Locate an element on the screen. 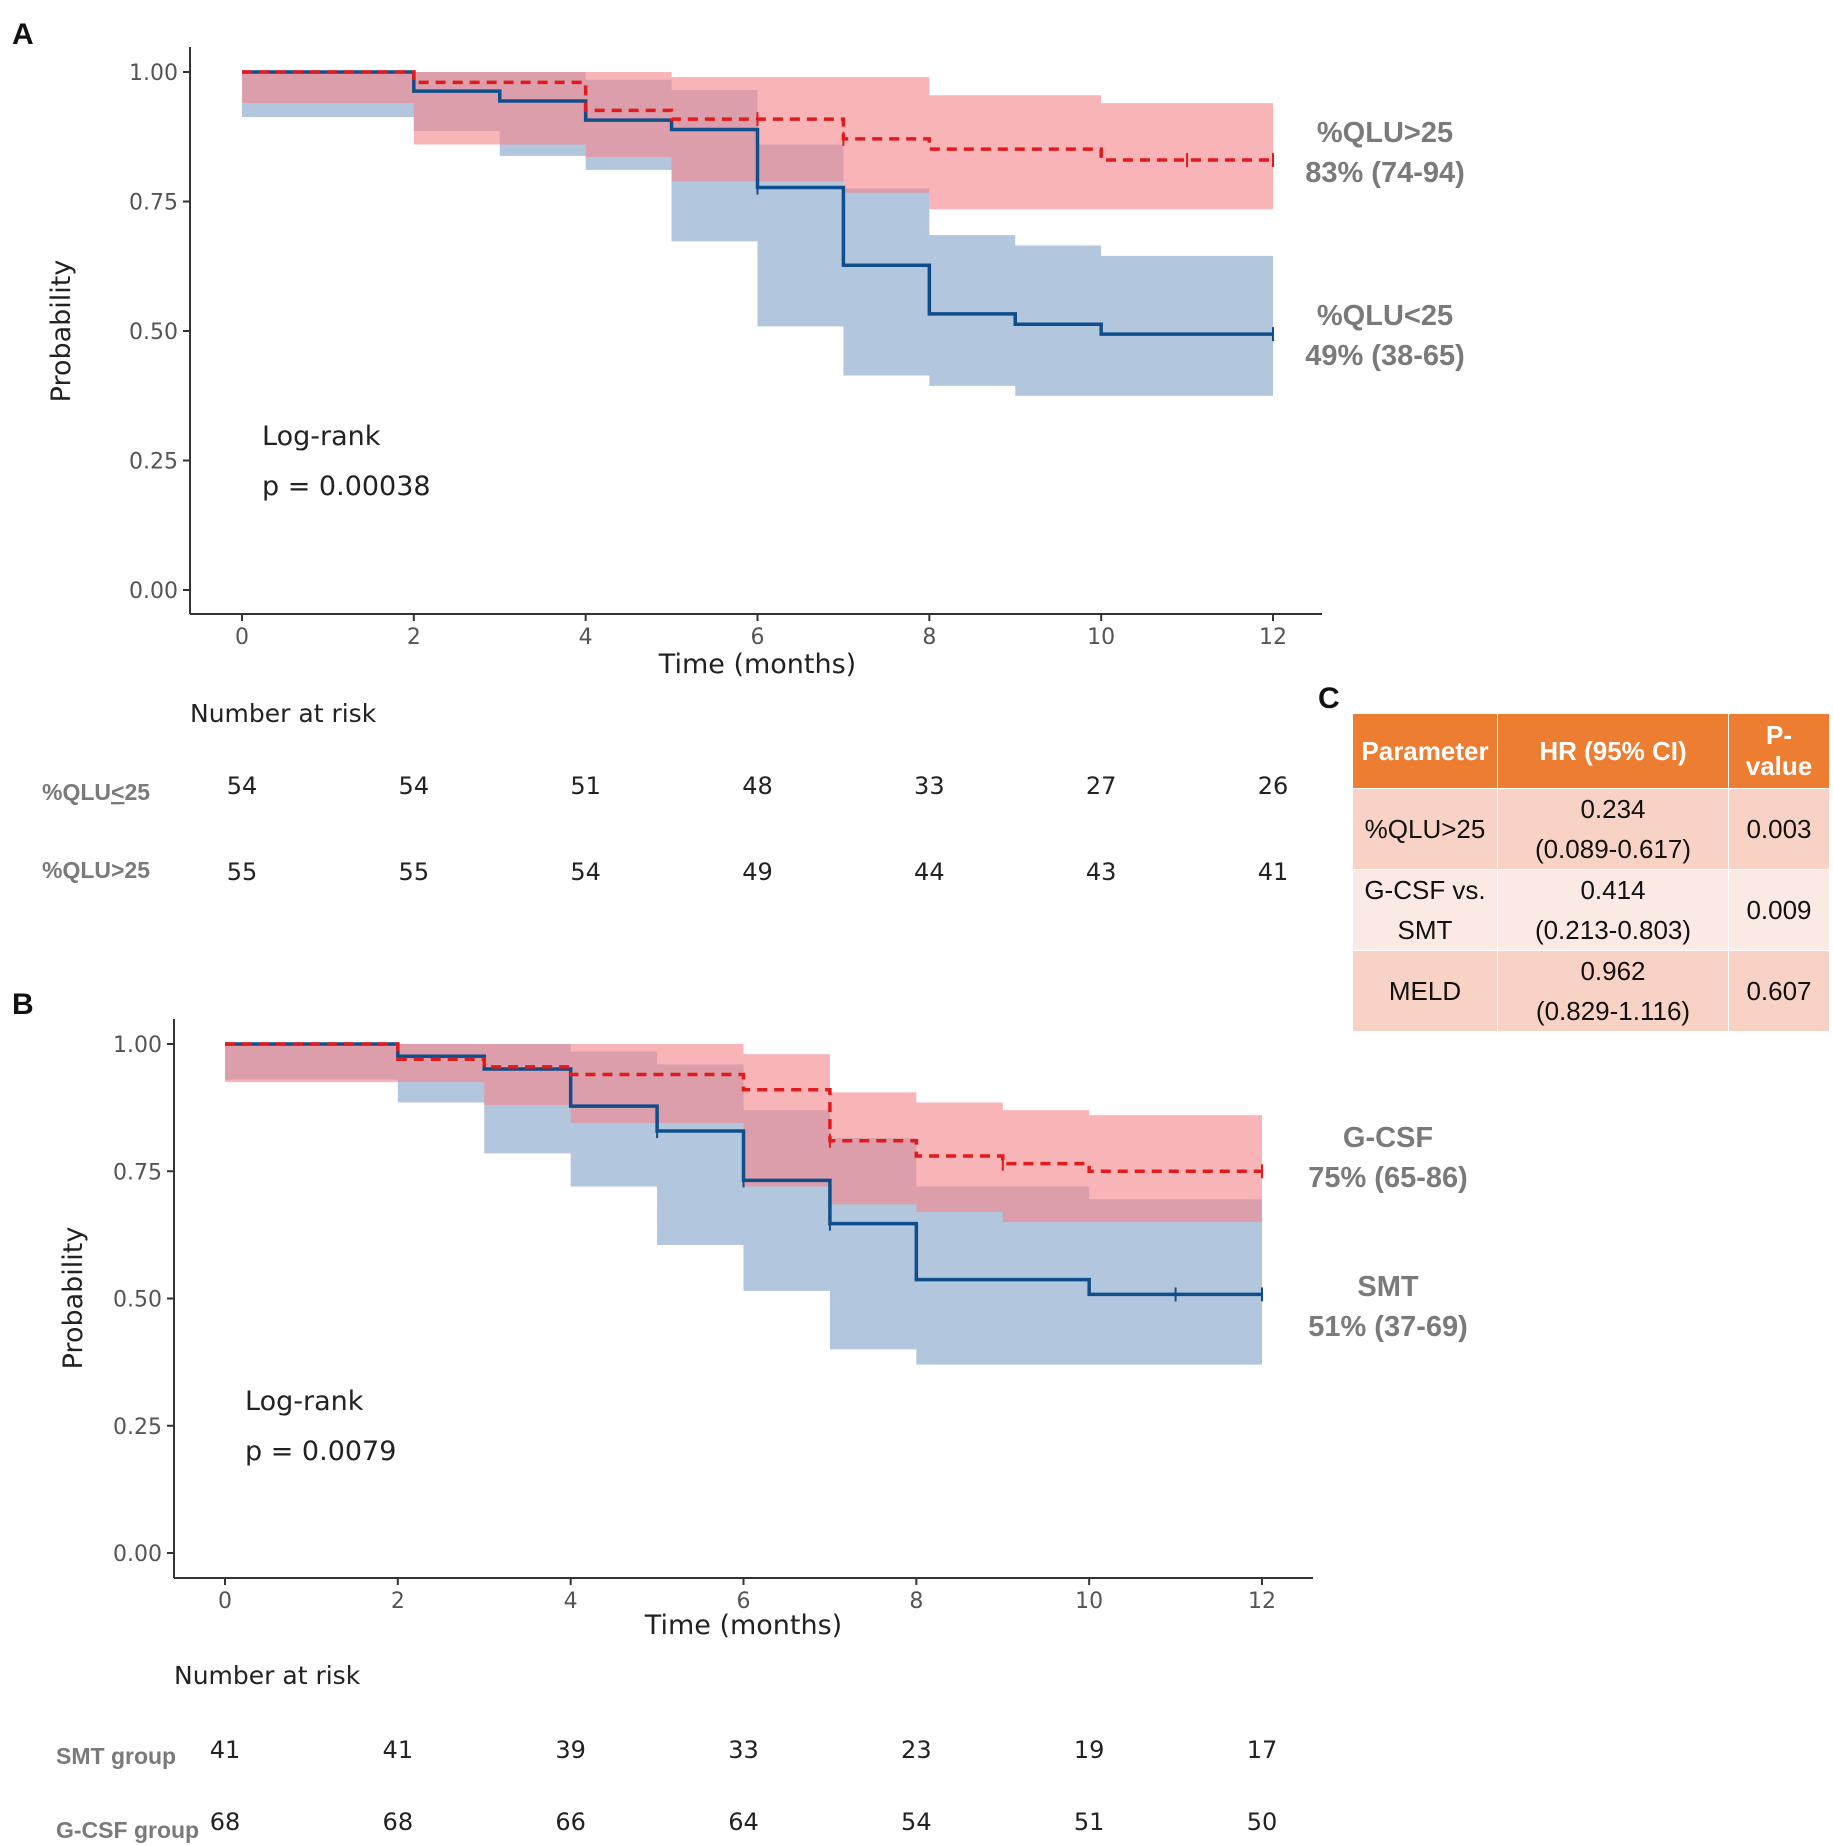  cell-parameter: MELD is located at coordinates (1425, 991).